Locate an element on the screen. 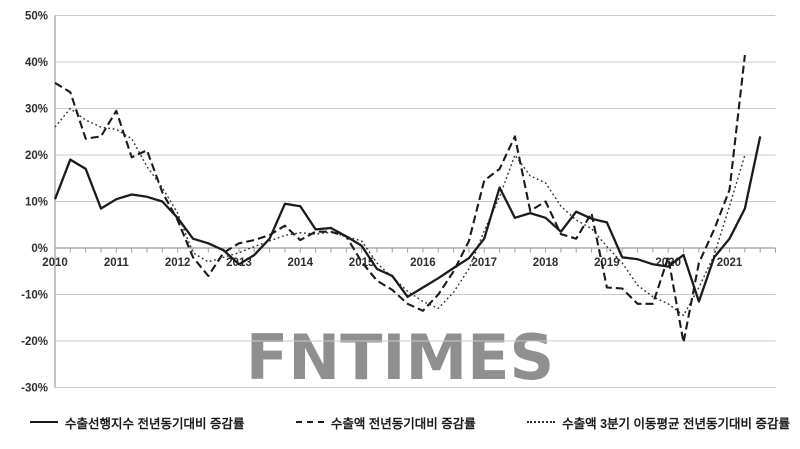 This screenshot has height=449, width=800. dotted-line-icon is located at coordinates (541, 422).